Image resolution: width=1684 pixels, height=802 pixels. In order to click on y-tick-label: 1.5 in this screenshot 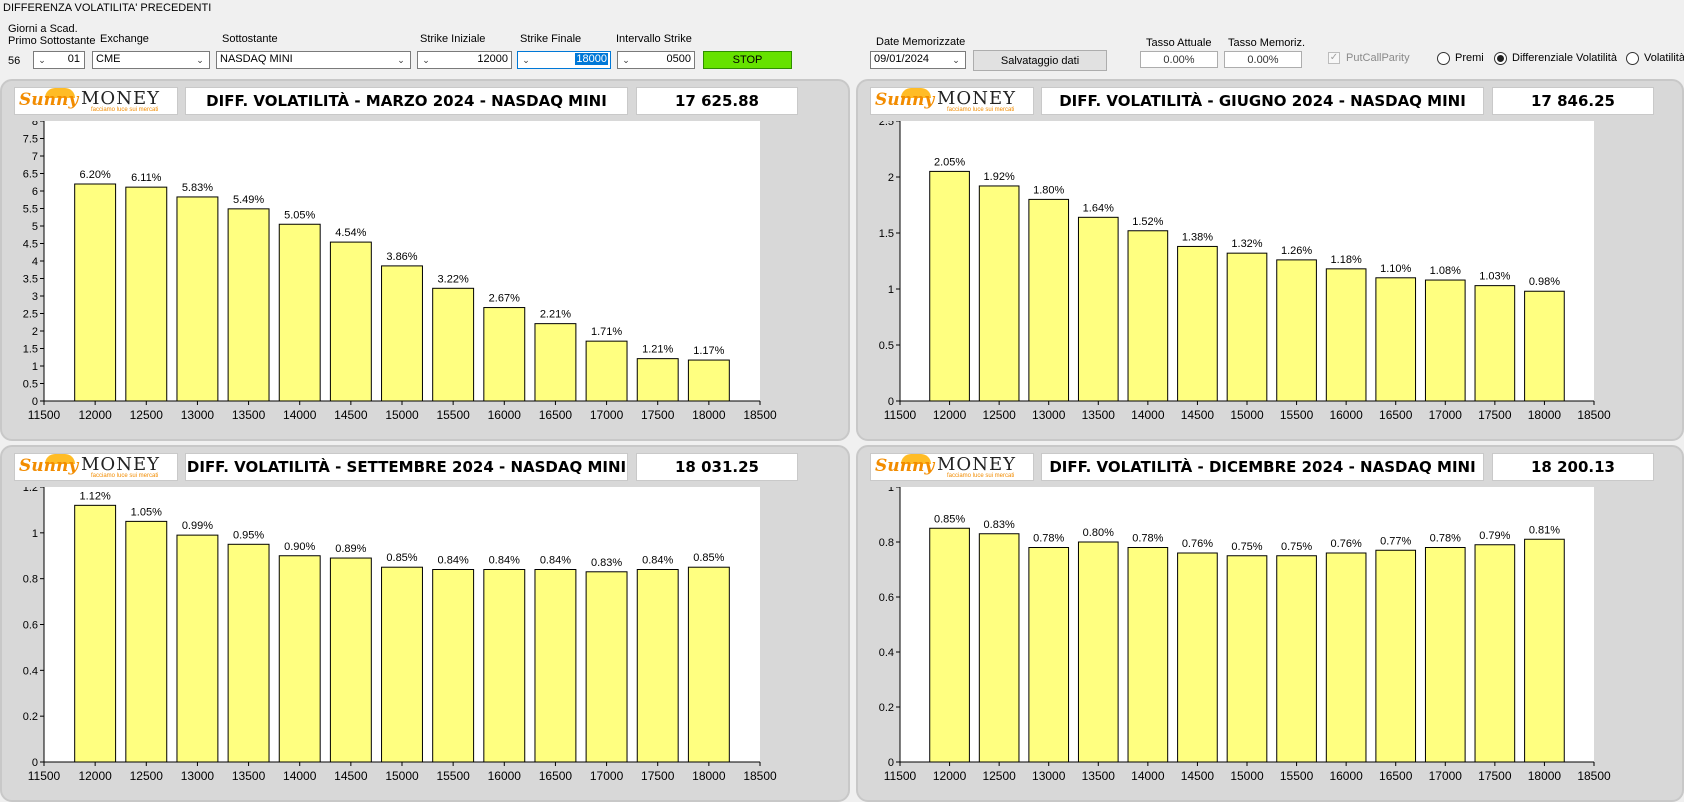, I will do `click(886, 234)`.